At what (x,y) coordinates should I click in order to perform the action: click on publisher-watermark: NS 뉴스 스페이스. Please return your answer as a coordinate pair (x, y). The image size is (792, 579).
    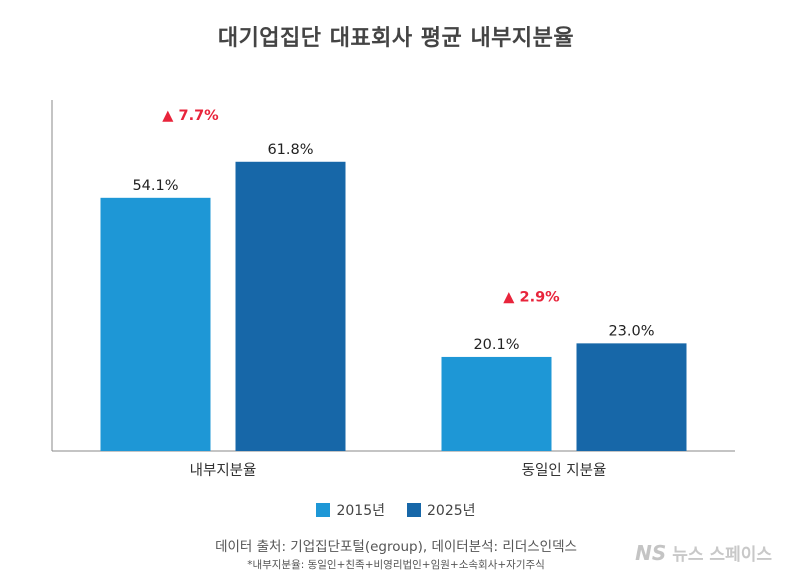
    Looking at the image, I should click on (703, 553).